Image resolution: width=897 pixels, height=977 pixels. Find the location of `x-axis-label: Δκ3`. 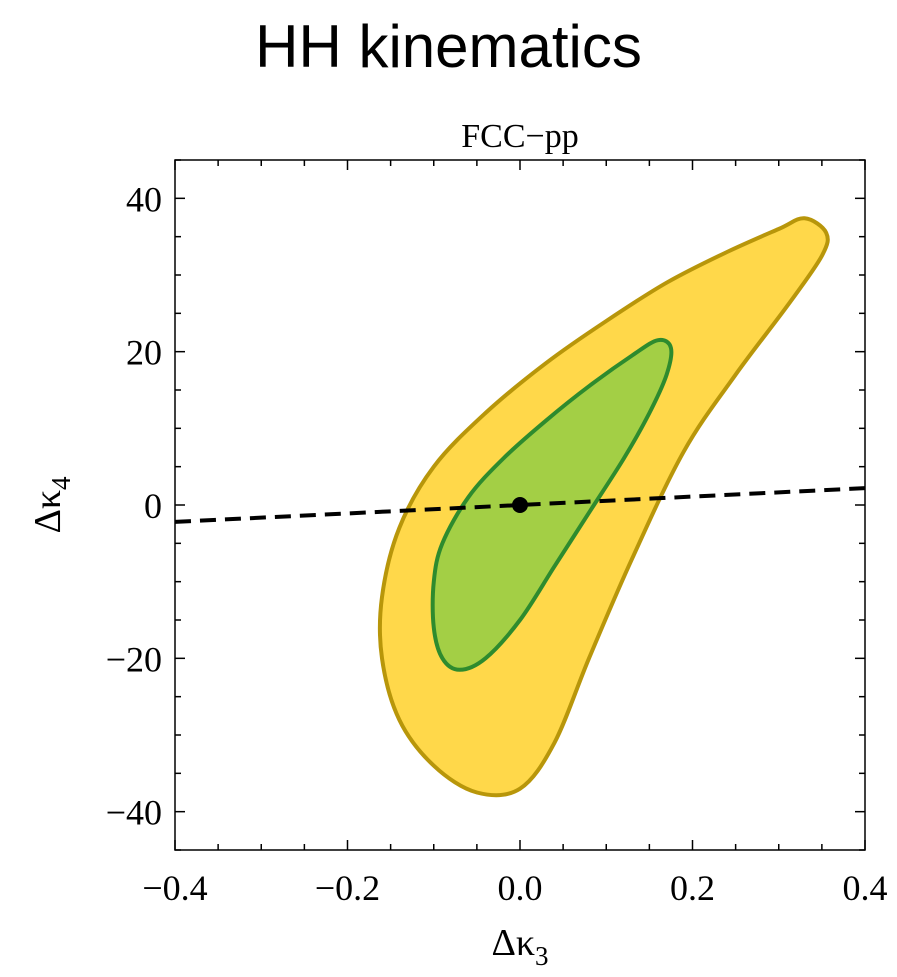

x-axis-label: Δκ3 is located at coordinates (519, 946).